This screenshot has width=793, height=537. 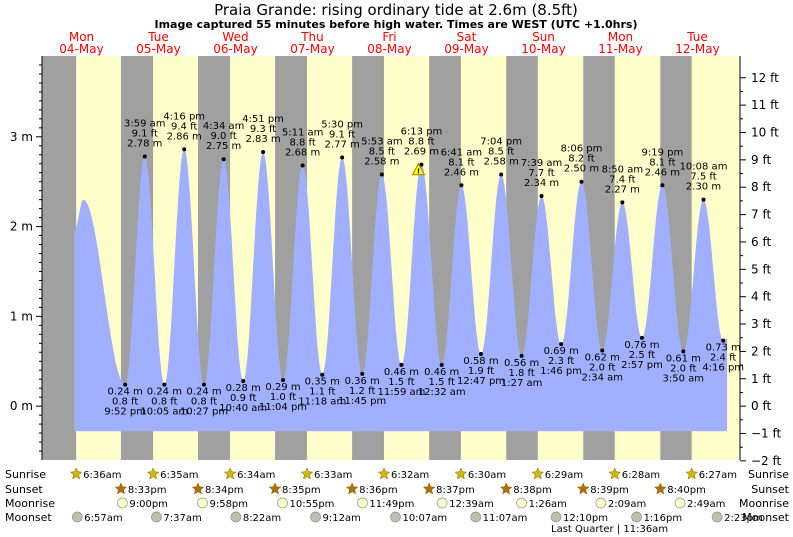 What do you see at coordinates (81, 49) in the screenshot?
I see `day-date: 04-May` at bounding box center [81, 49].